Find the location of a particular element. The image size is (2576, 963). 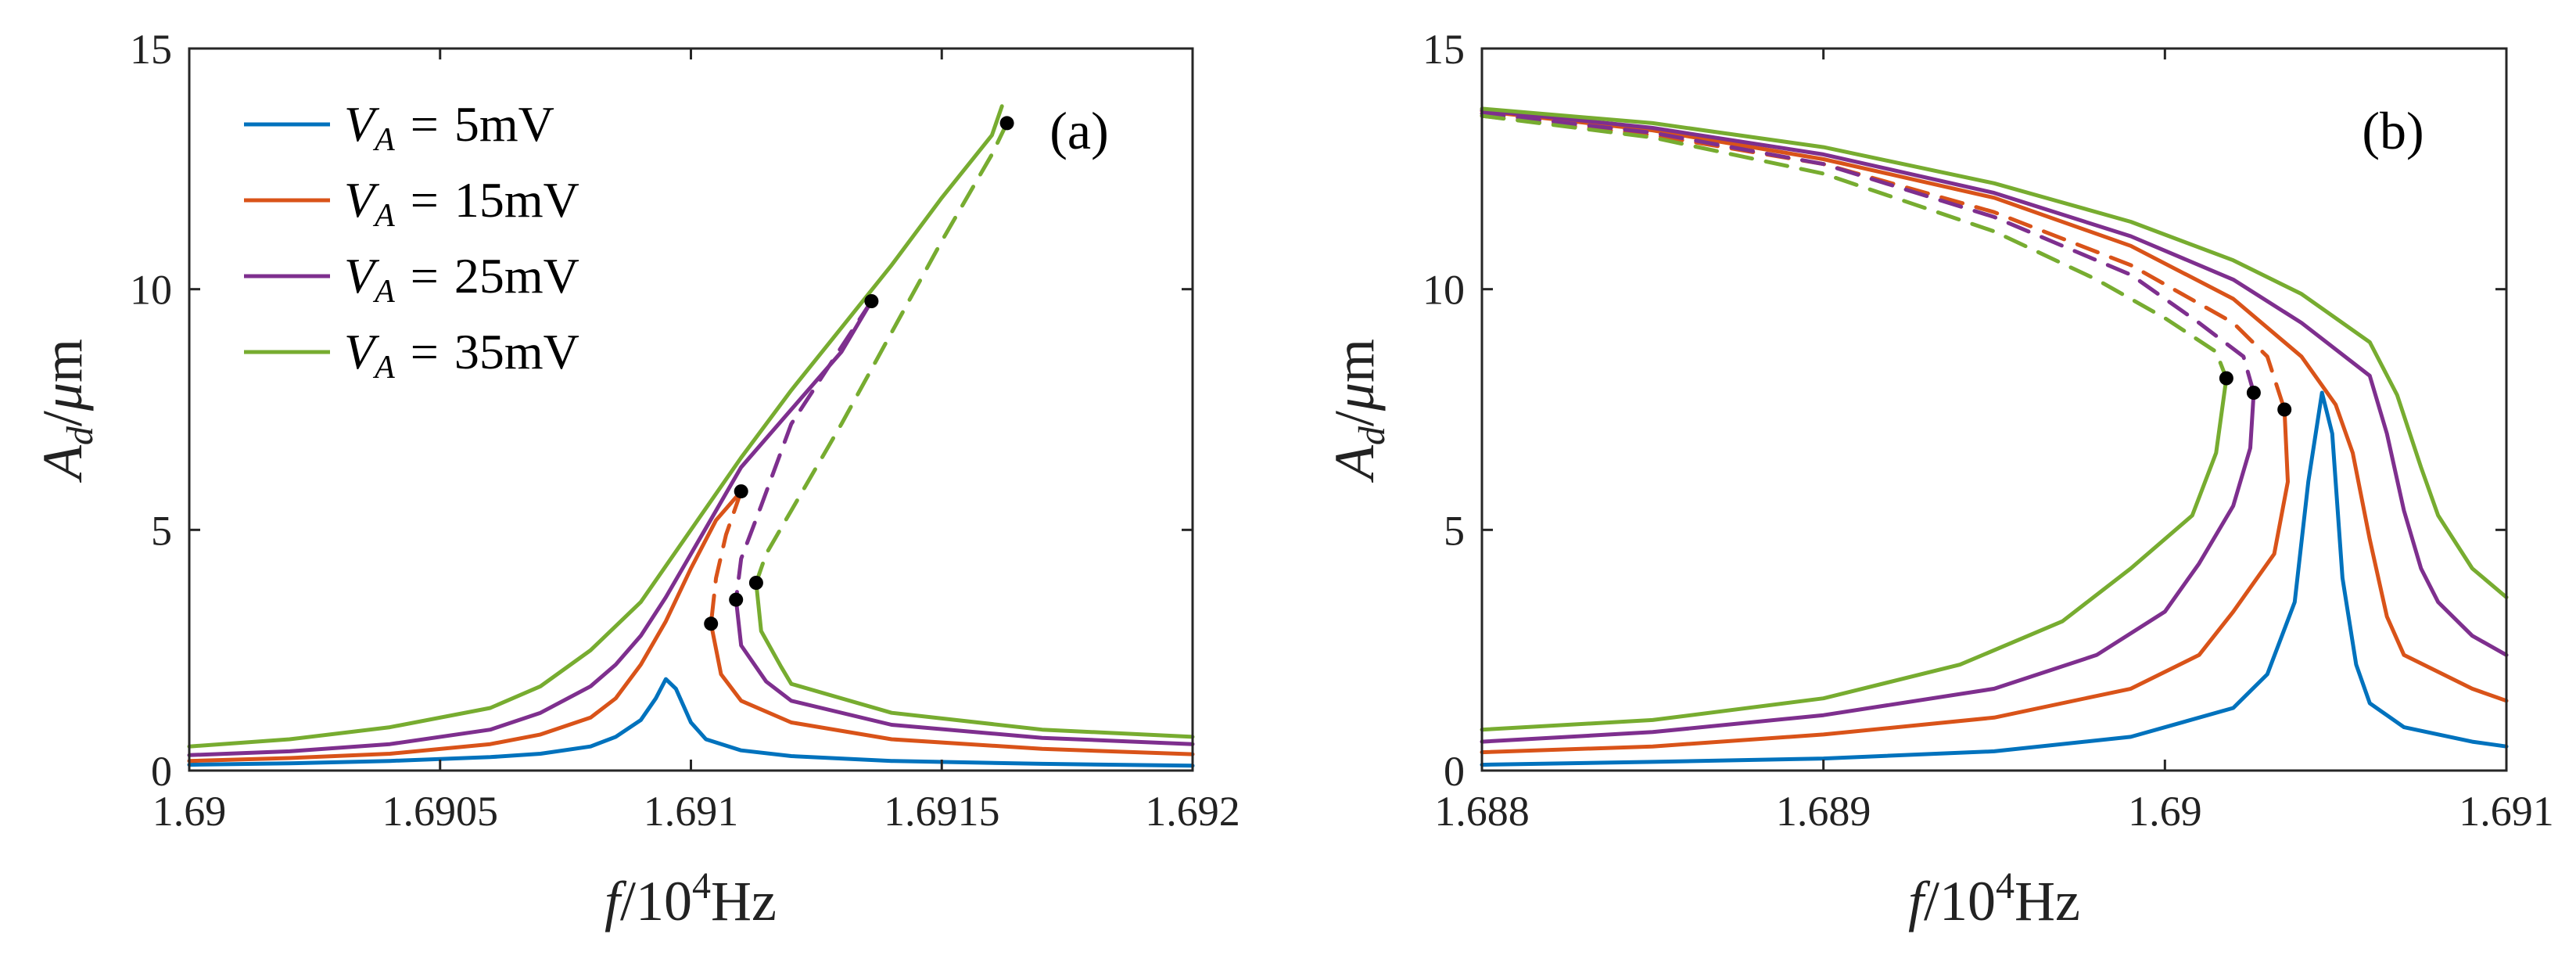

legend-val-35mv: 35mV is located at coordinates (516, 351).